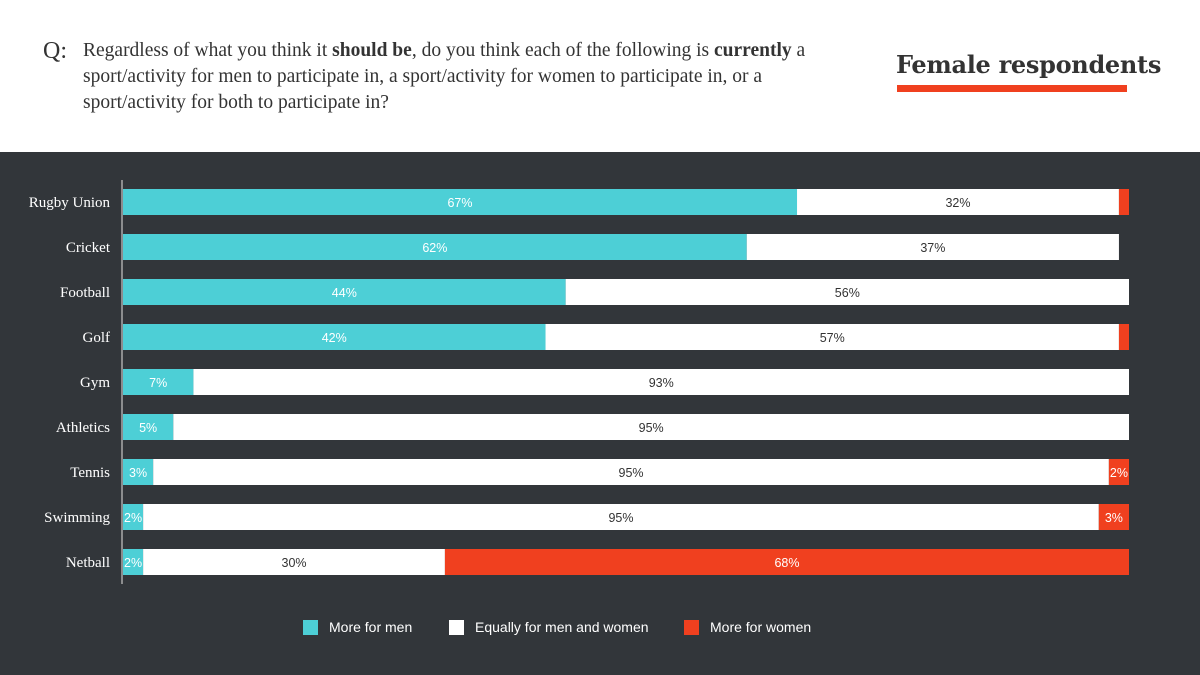 The height and width of the screenshot is (675, 1200). I want to click on data-label-equal: 93%, so click(661, 383).